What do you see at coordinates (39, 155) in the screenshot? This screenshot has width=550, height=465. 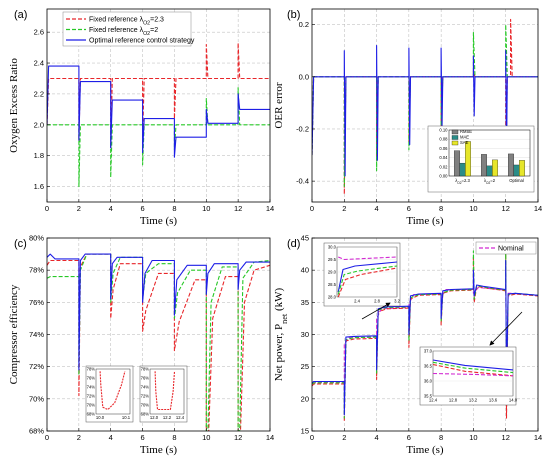 I see `y-tick-label: 1.8` at bounding box center [39, 155].